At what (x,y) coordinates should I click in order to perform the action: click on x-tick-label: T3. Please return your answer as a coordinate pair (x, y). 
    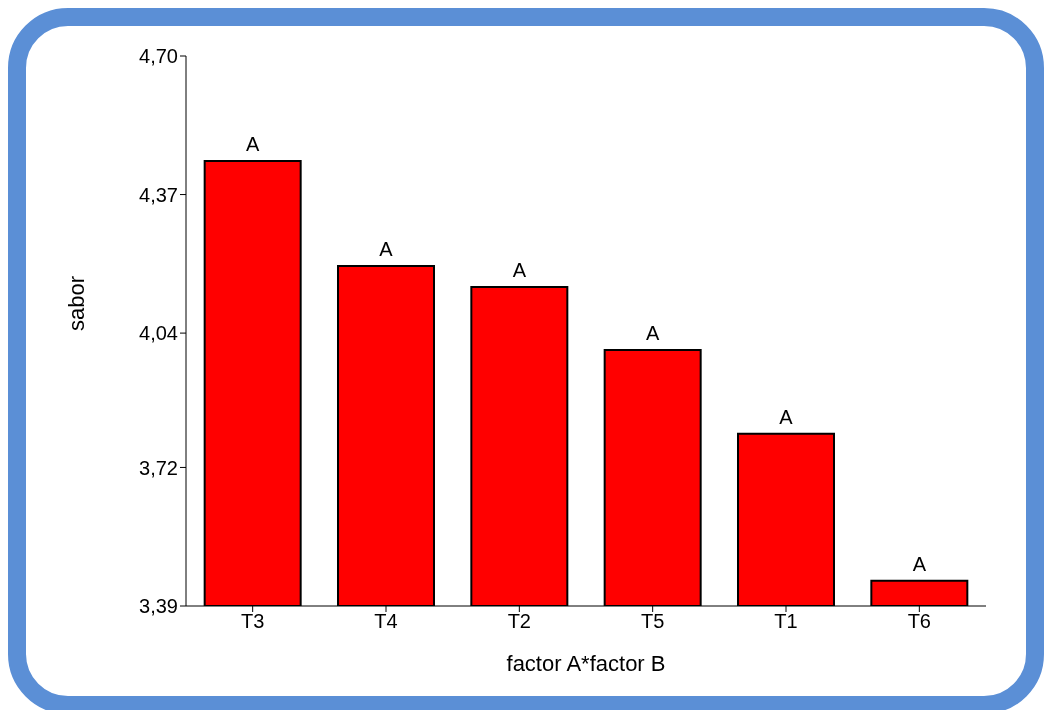
    Looking at the image, I should click on (252, 621).